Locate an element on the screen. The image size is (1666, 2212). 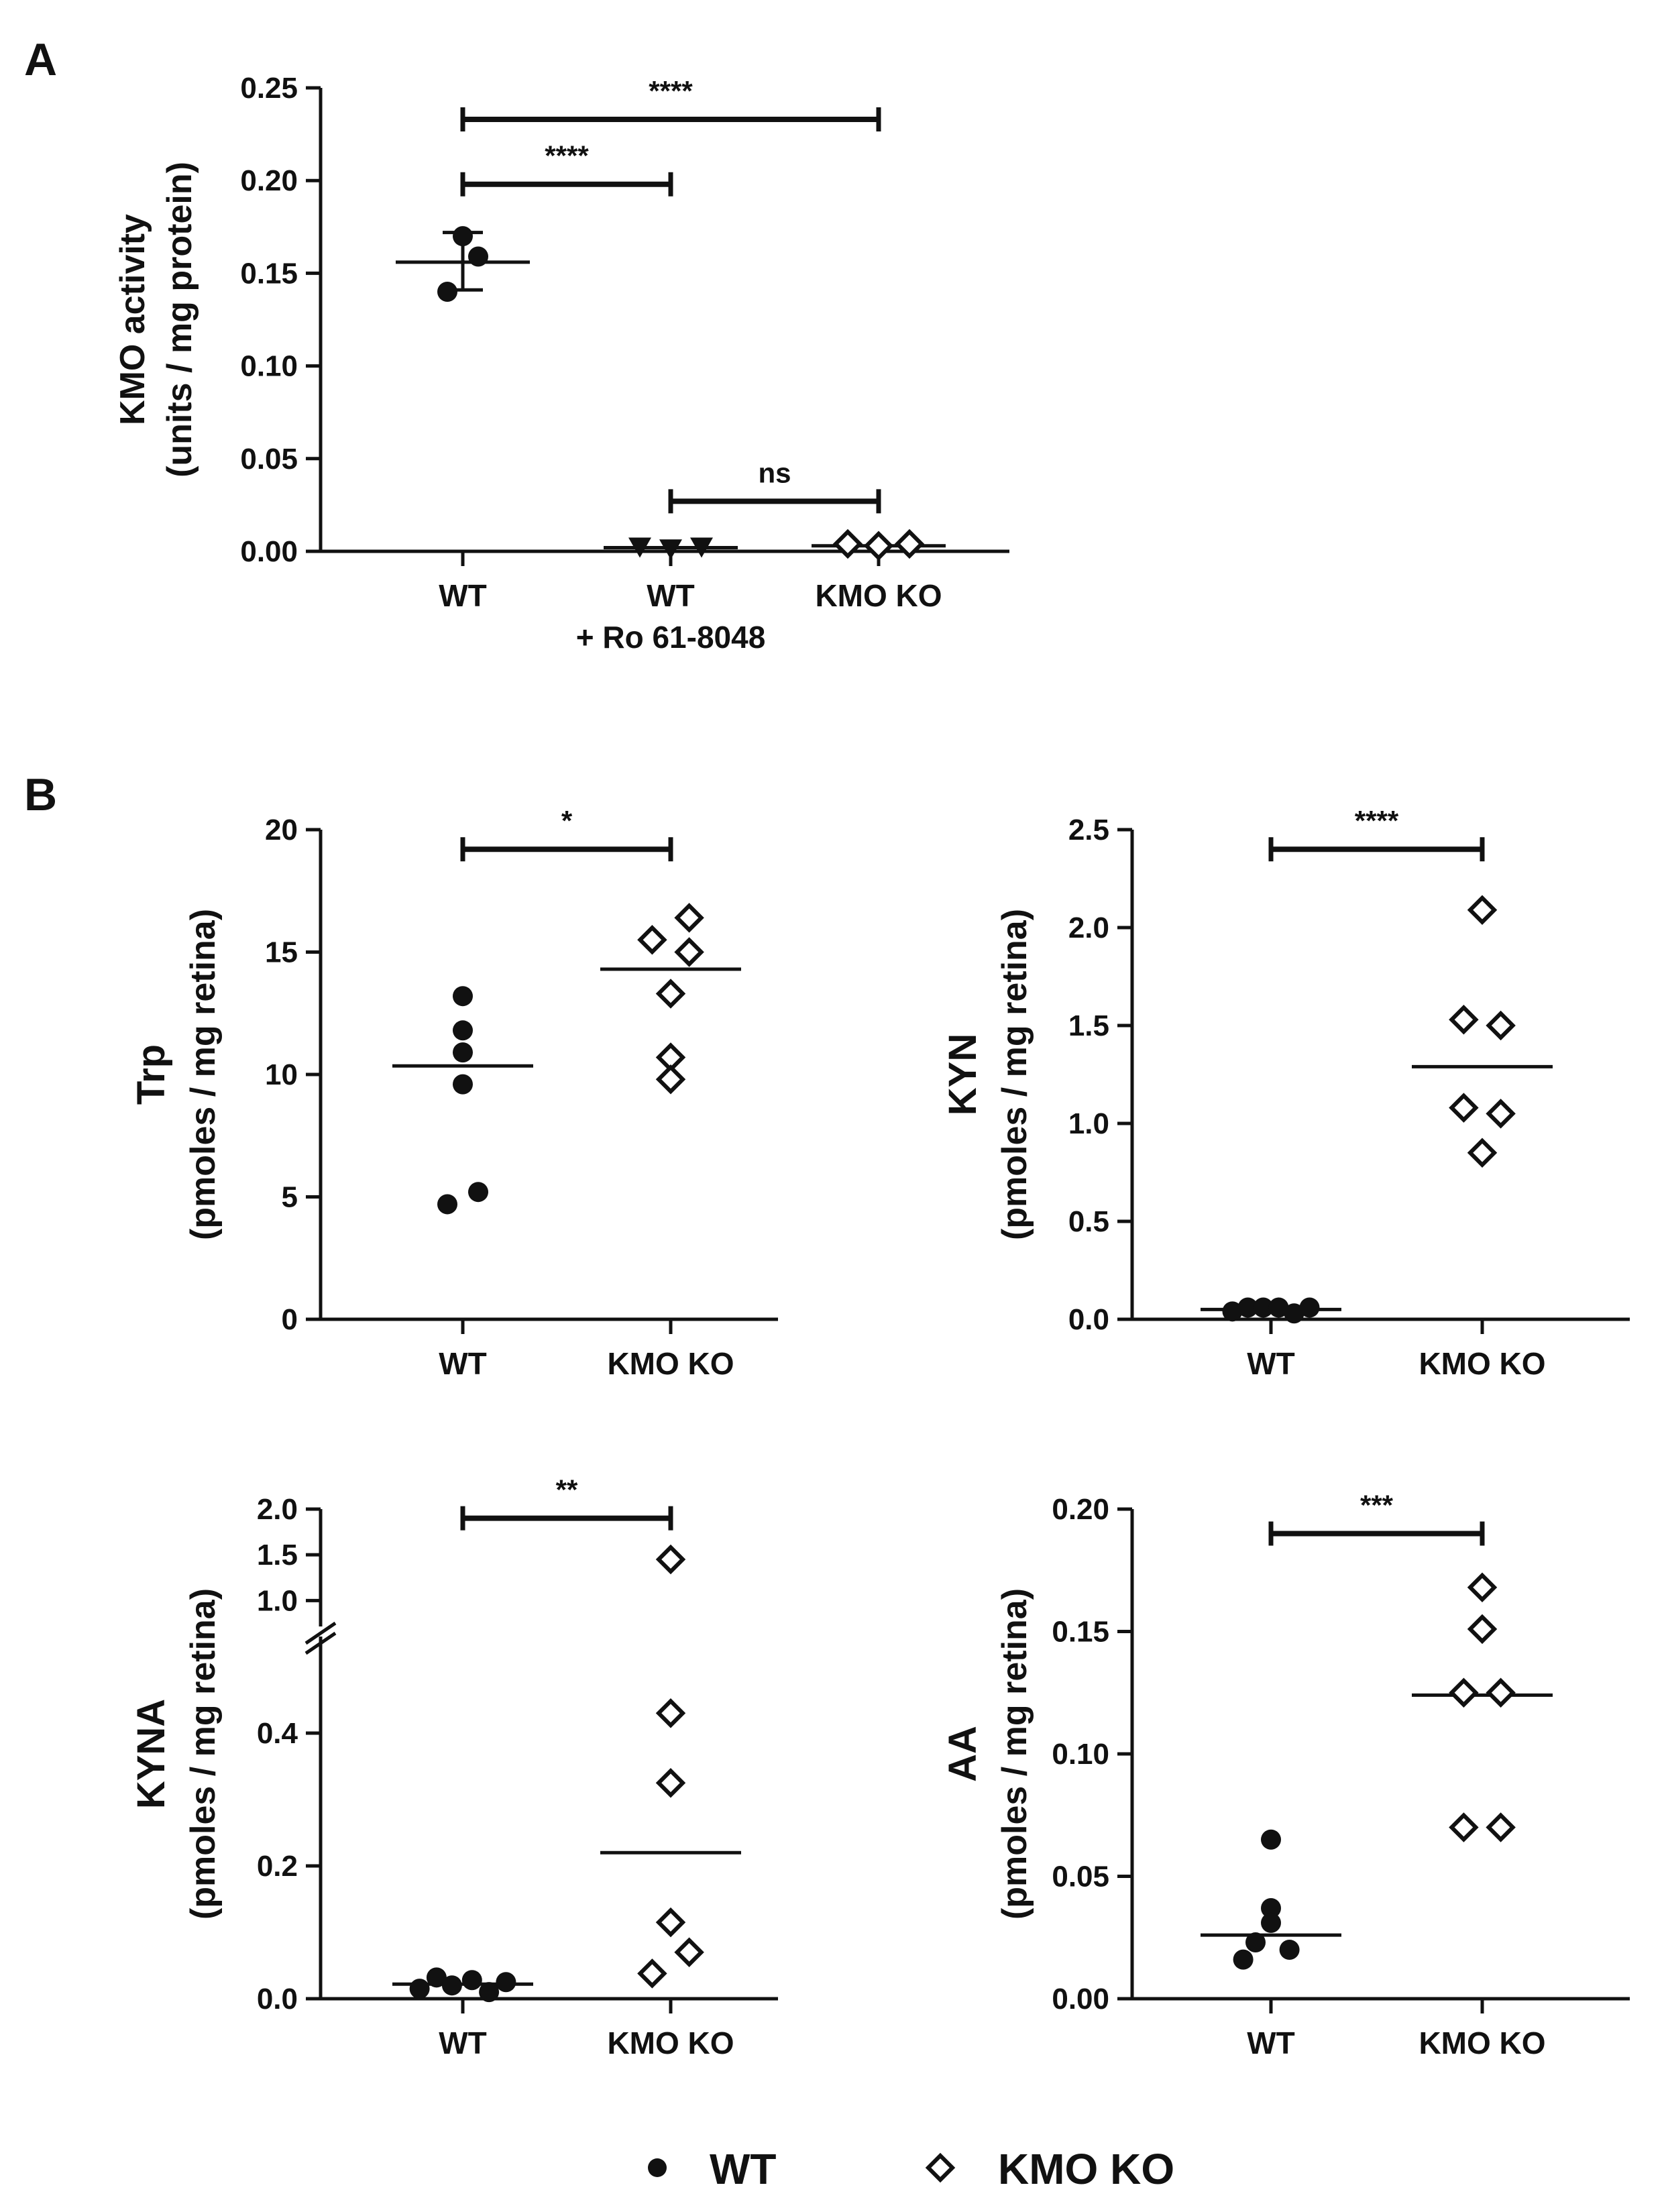
y-tick-label: 2.0 is located at coordinates (277, 1509).